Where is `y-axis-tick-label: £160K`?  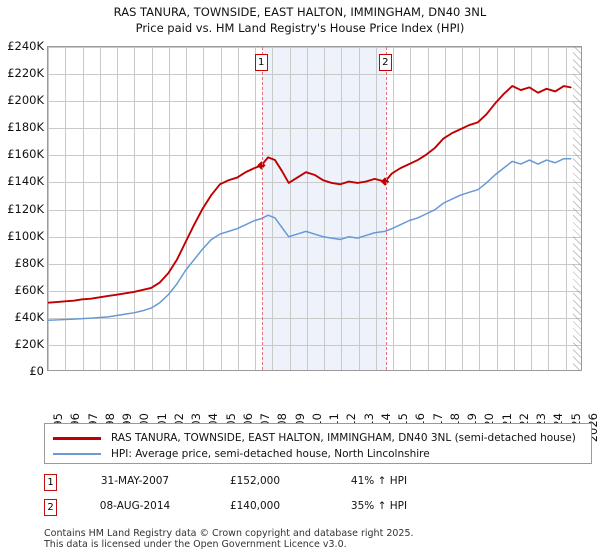
y-axis-tick-label: £160K is located at coordinates (25, 154).